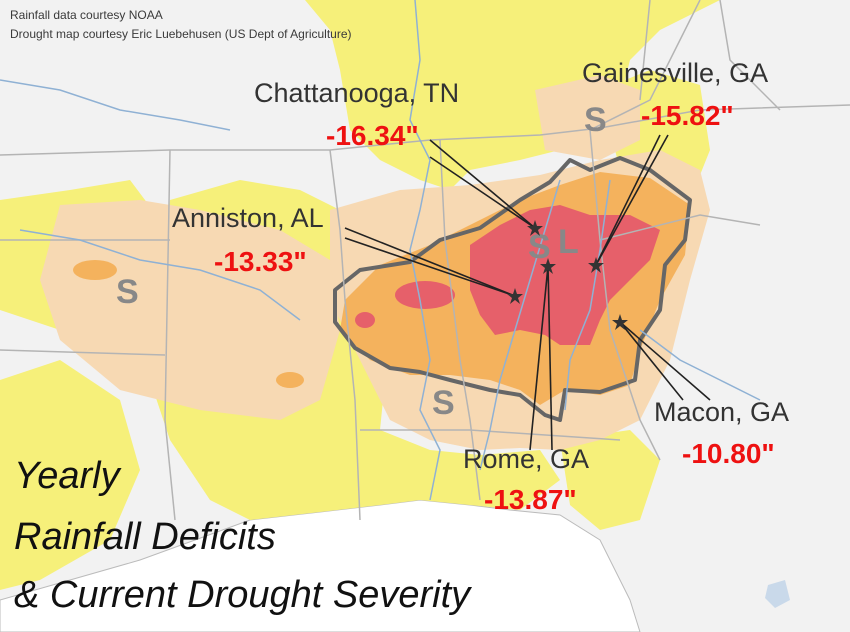  Describe the element at coordinates (67, 476) in the screenshot. I see `title-line-1: Yearly` at that location.